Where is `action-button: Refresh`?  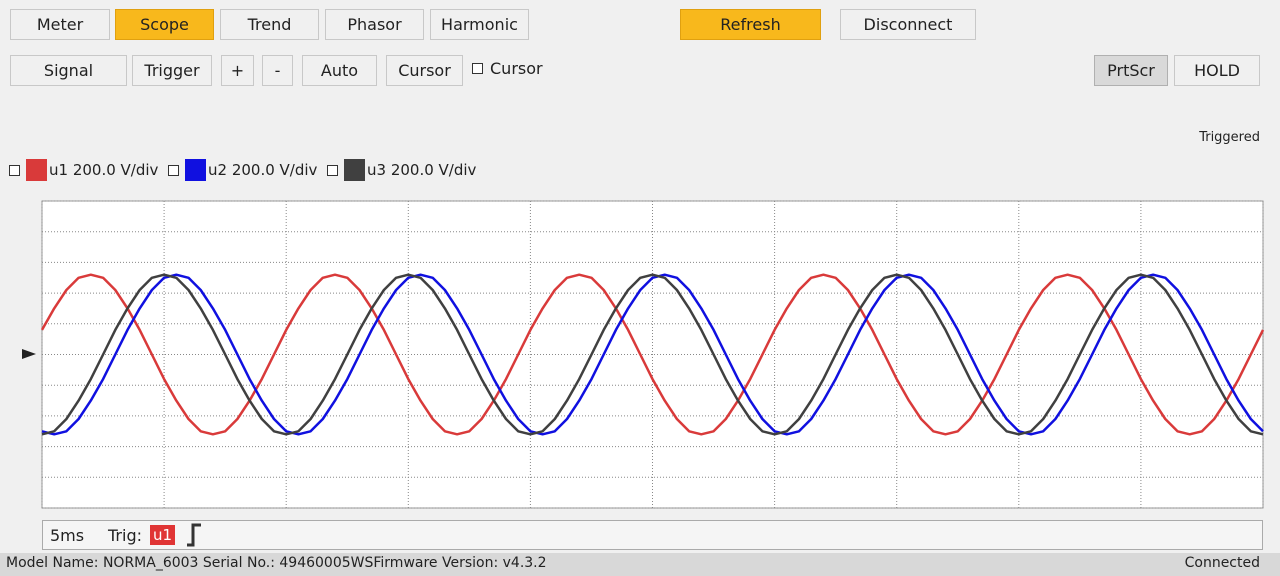
action-button: Refresh is located at coordinates (750, 24).